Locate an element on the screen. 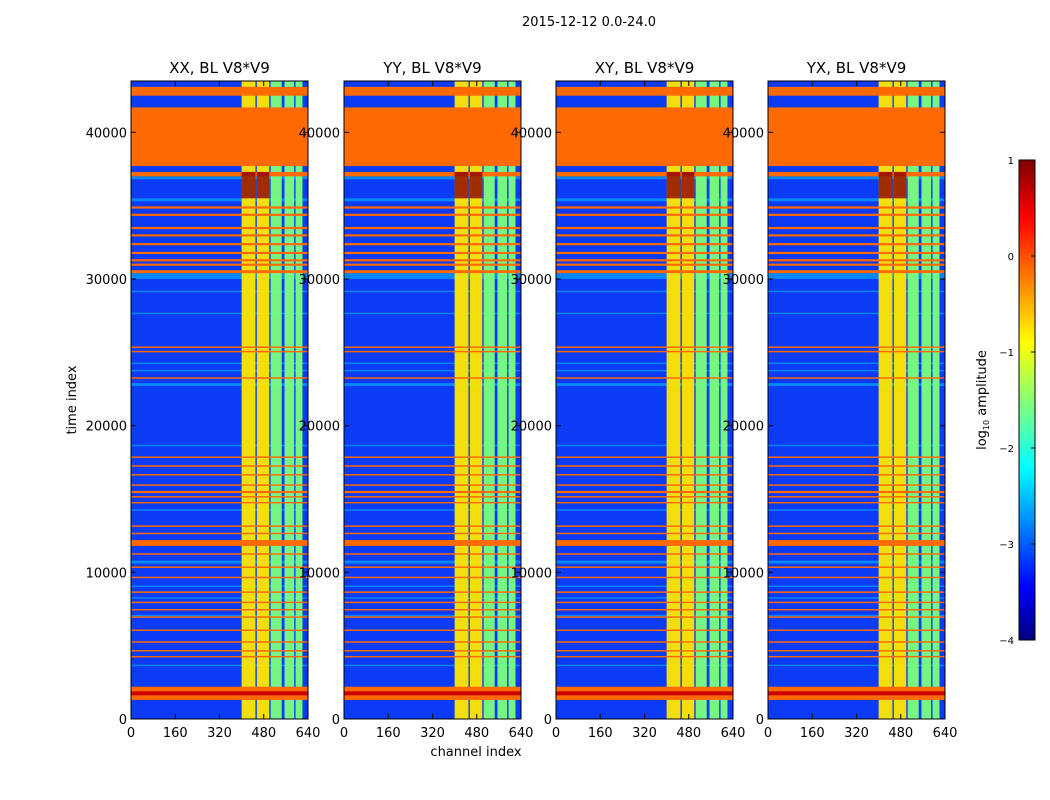  y-tick-label: 30000 is located at coordinates (531, 280).